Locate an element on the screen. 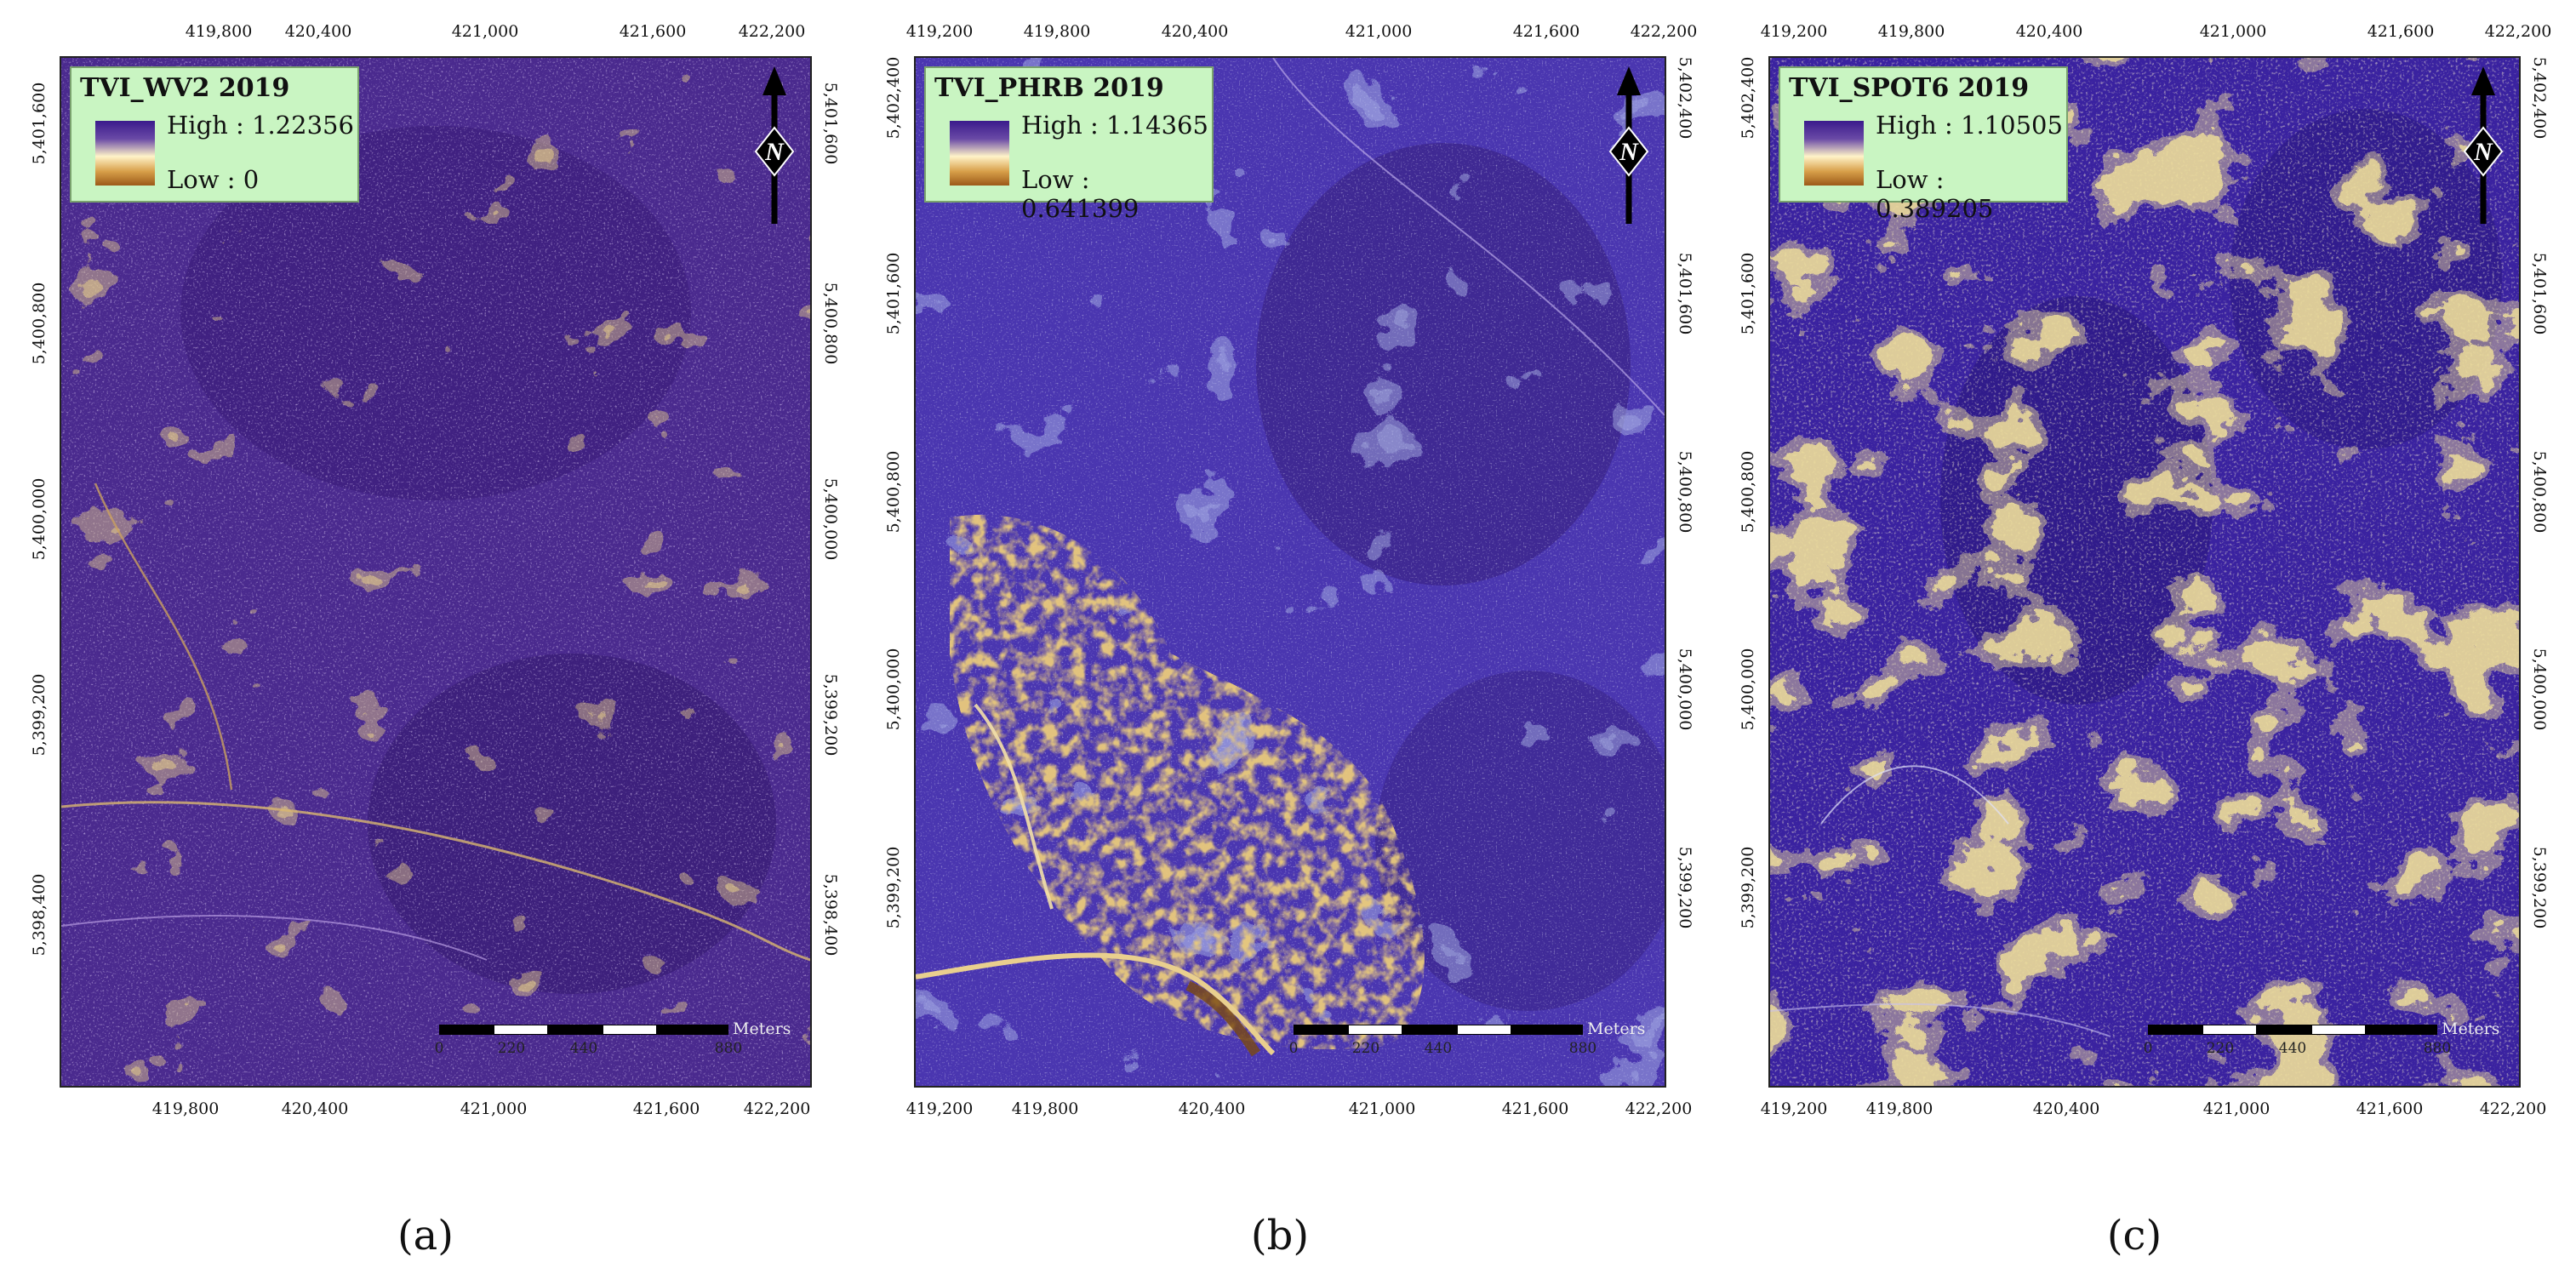  x-tick-label-bottom: 422,200 is located at coordinates (777, 1108).